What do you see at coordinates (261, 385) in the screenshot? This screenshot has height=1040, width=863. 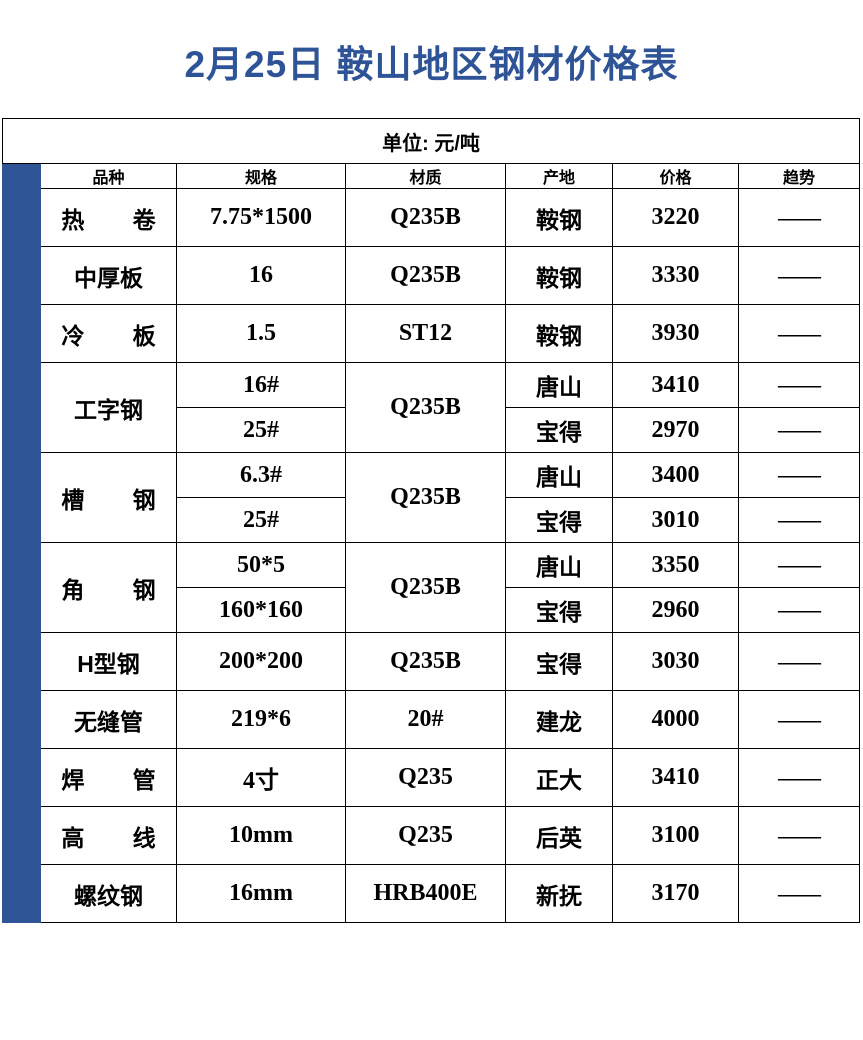 I see `cell-spec: 16#` at bounding box center [261, 385].